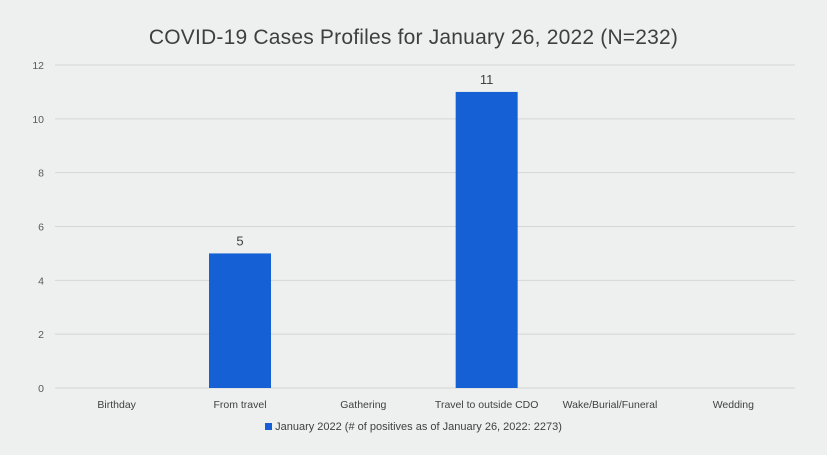  What do you see at coordinates (116, 405) in the screenshot?
I see `category-label-0: Birthday` at bounding box center [116, 405].